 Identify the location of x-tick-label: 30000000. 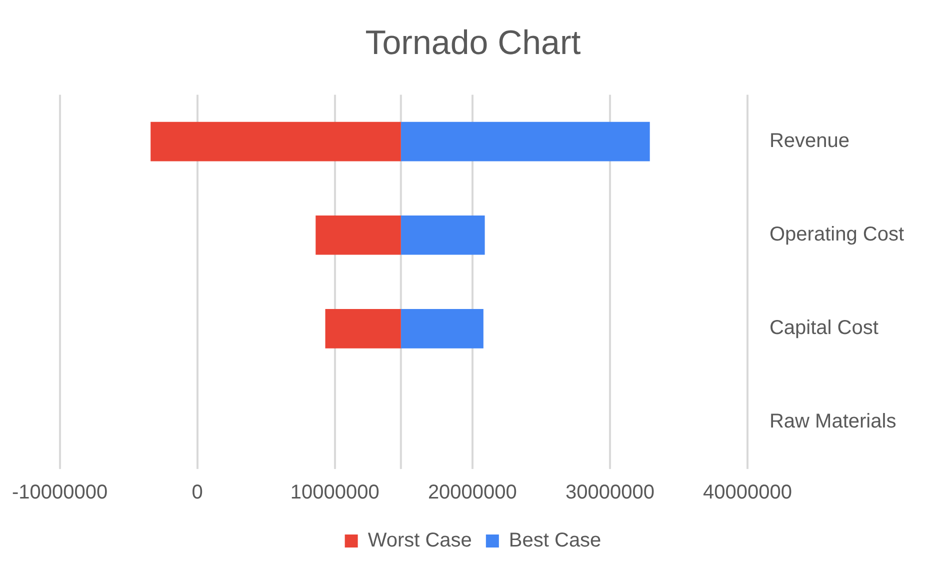
(609, 493).